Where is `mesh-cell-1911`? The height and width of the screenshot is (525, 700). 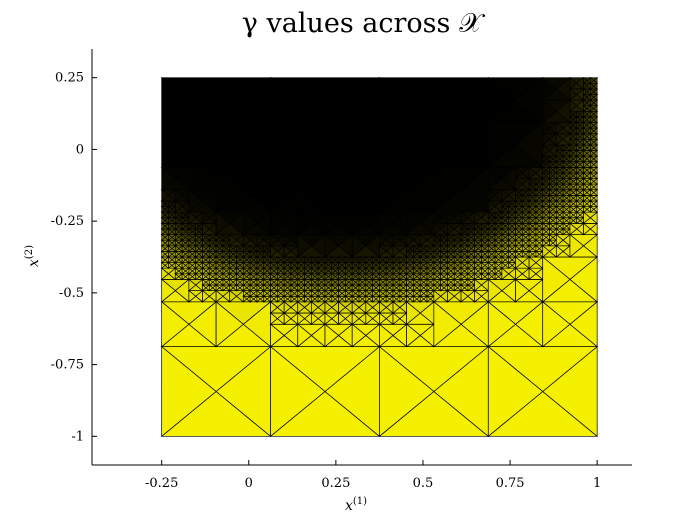 mesh-cell-1911 is located at coordinates (383, 240).